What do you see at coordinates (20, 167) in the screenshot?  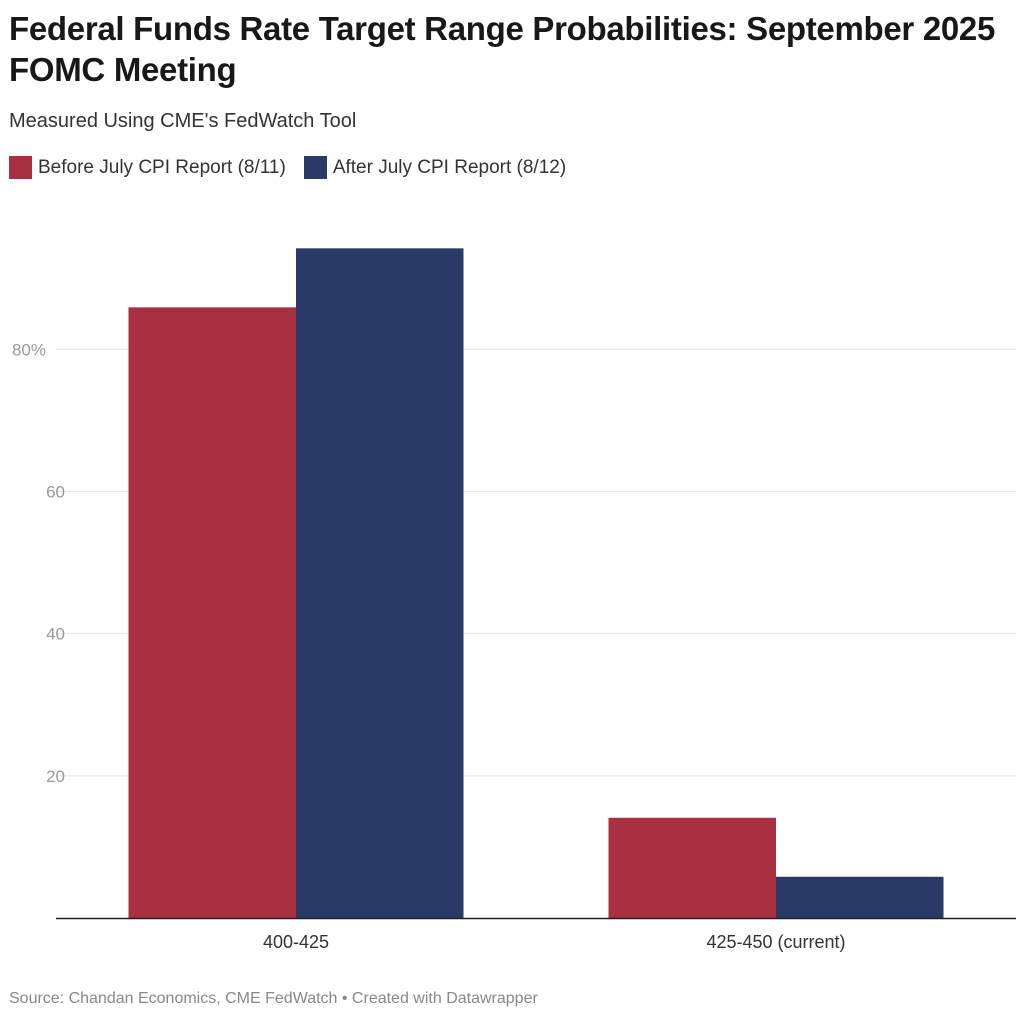 I see `legend-swatch-before` at bounding box center [20, 167].